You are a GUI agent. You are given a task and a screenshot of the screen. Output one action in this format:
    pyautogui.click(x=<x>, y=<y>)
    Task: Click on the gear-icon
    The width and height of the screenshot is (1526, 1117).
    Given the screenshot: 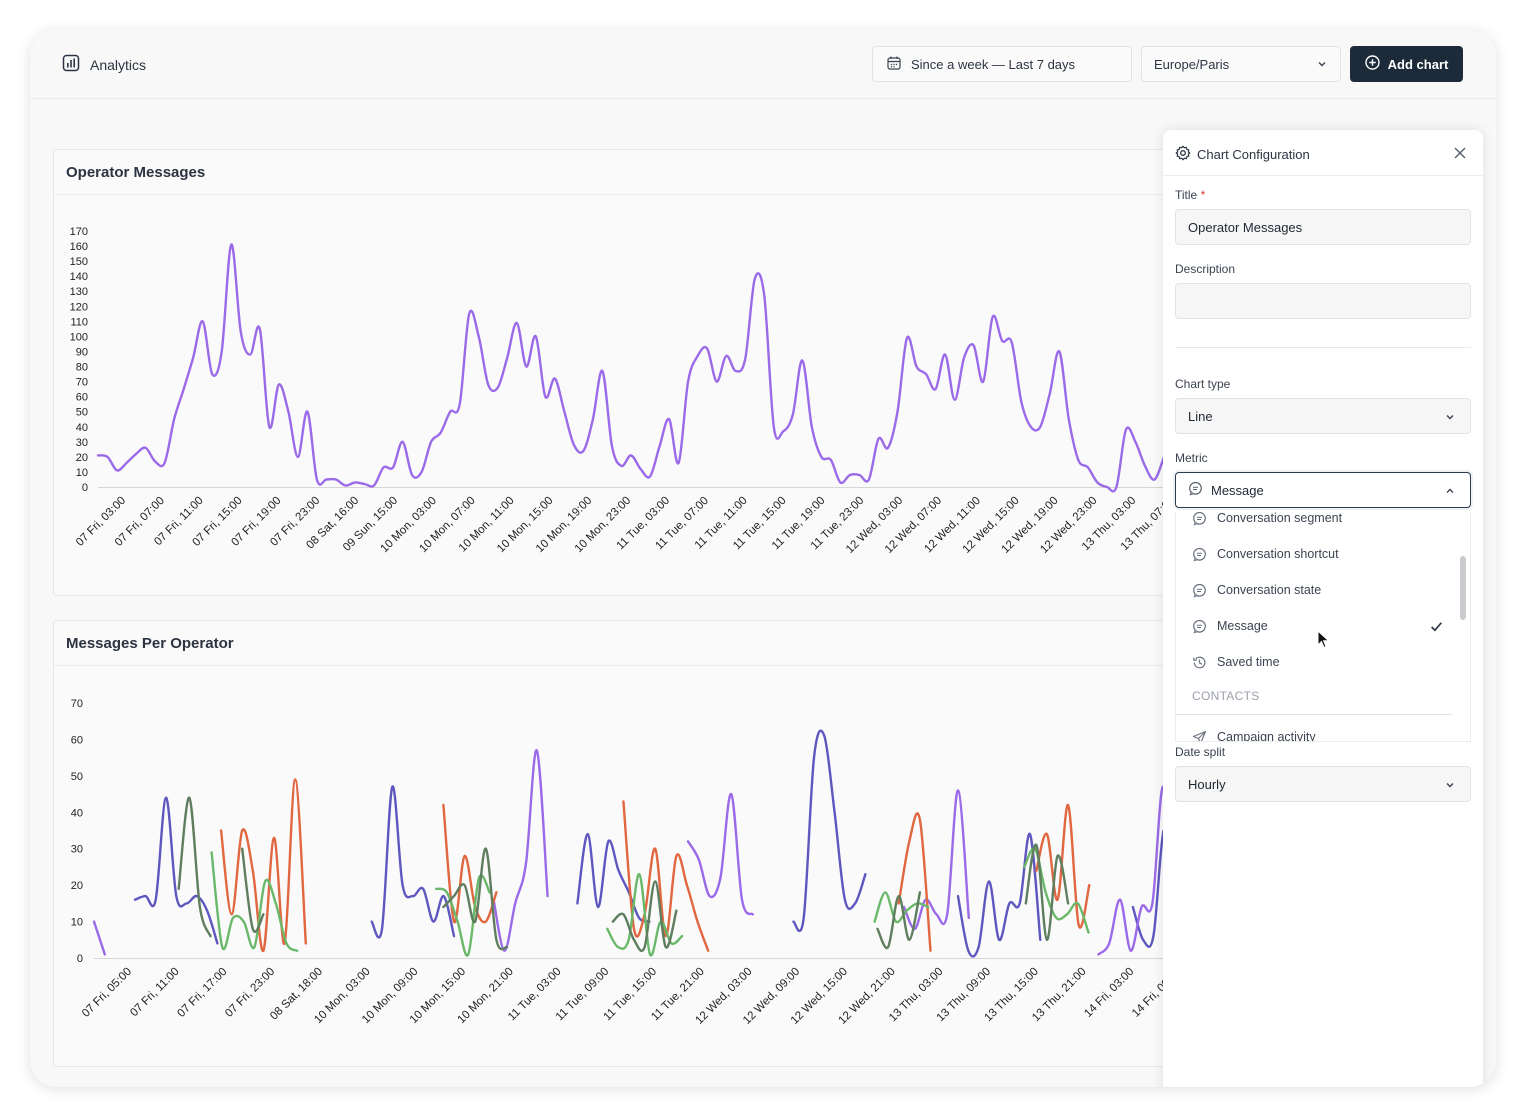 What is the action you would take?
    pyautogui.click(x=1183, y=154)
    